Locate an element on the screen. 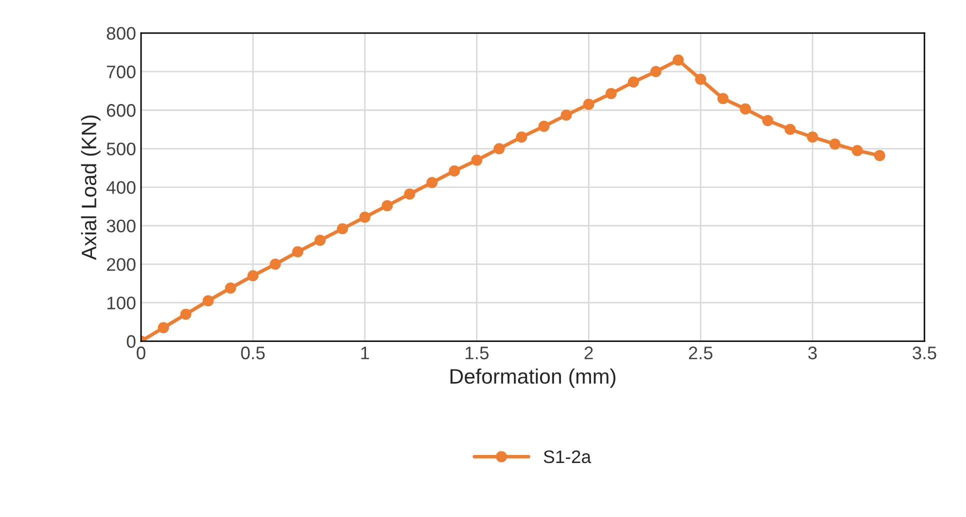  y-tick-label: 300 is located at coordinates (121, 226).